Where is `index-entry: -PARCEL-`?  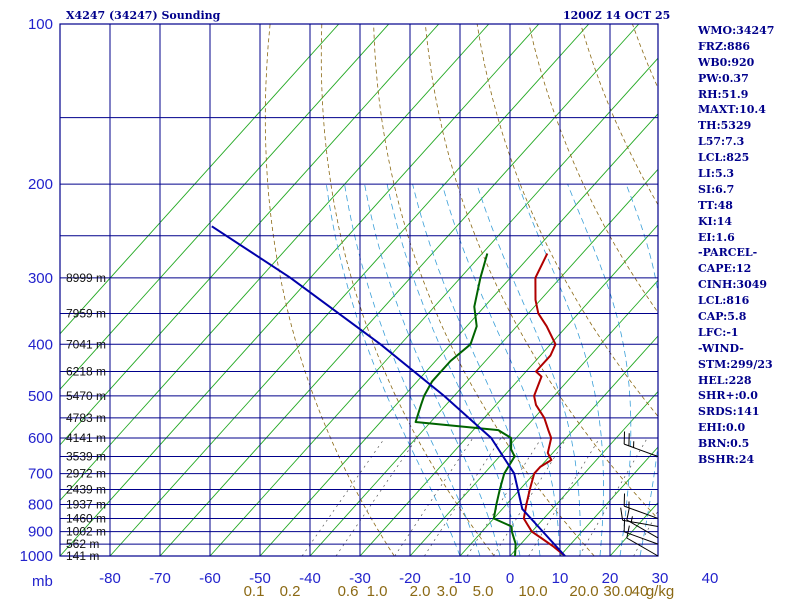
index-entry: -PARCEL- is located at coordinates (728, 253).